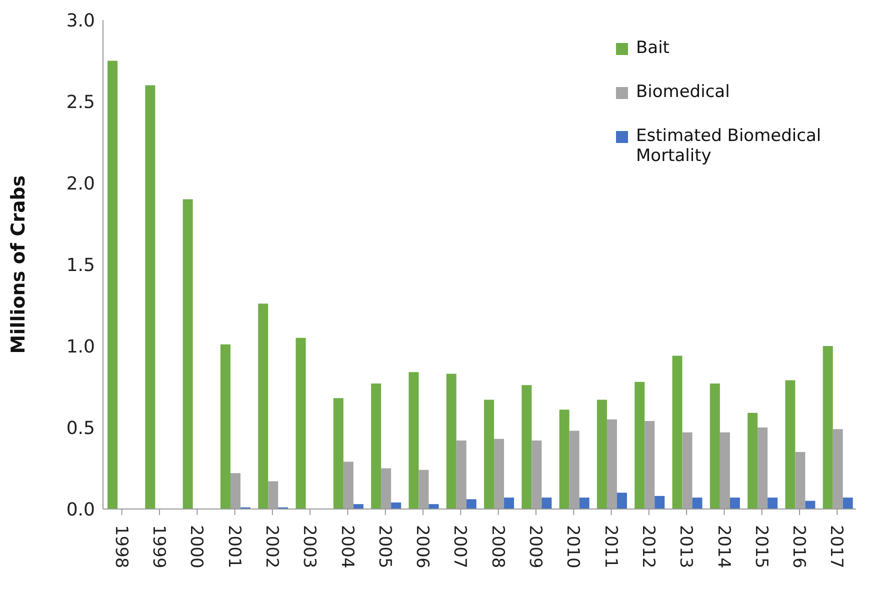 This screenshot has width=874, height=592. I want to click on y-tick-label: 3.0, so click(80, 21).